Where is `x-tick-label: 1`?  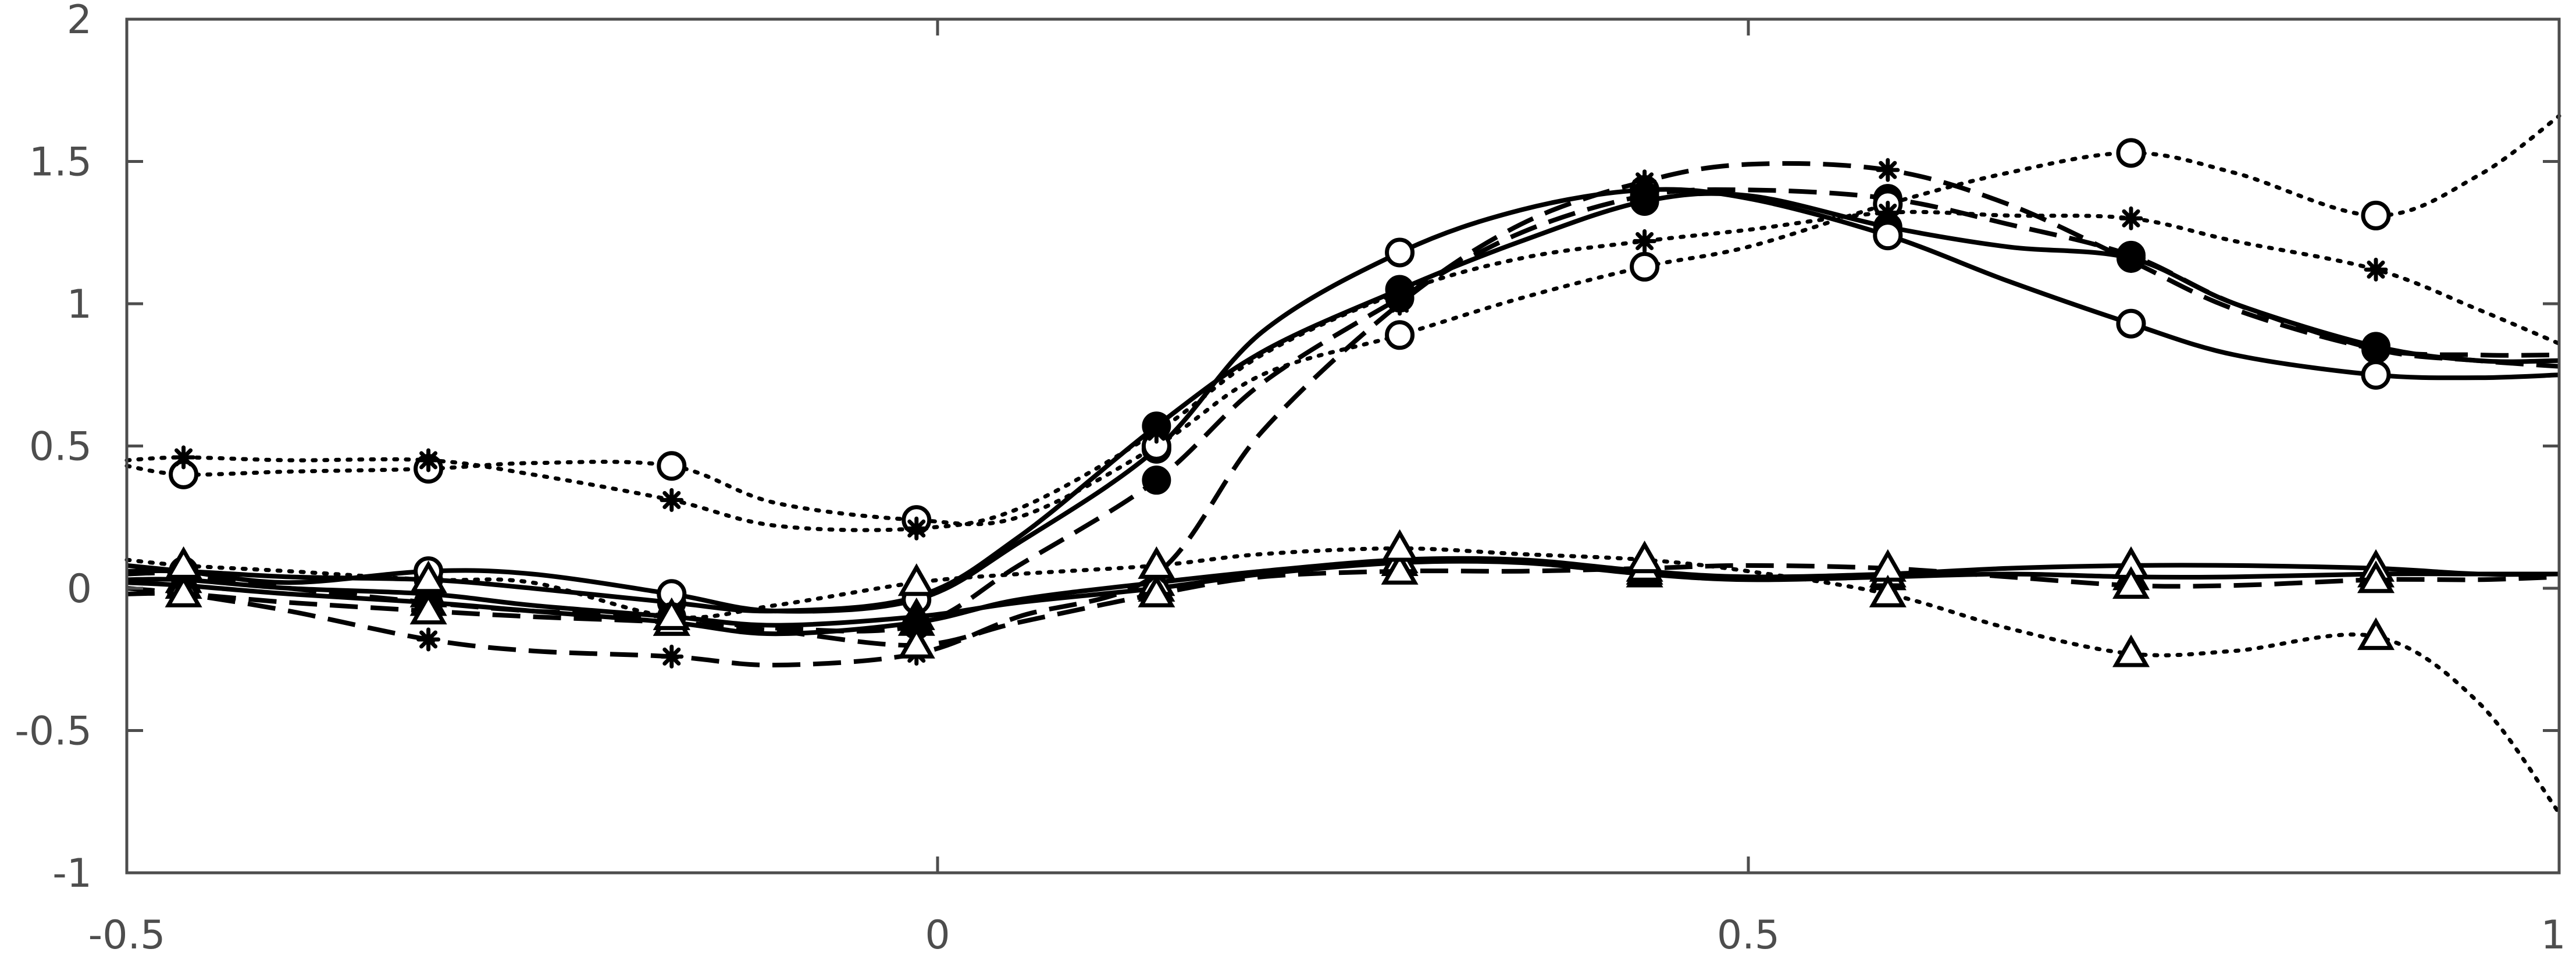 x-tick-label: 1 is located at coordinates (2553, 934).